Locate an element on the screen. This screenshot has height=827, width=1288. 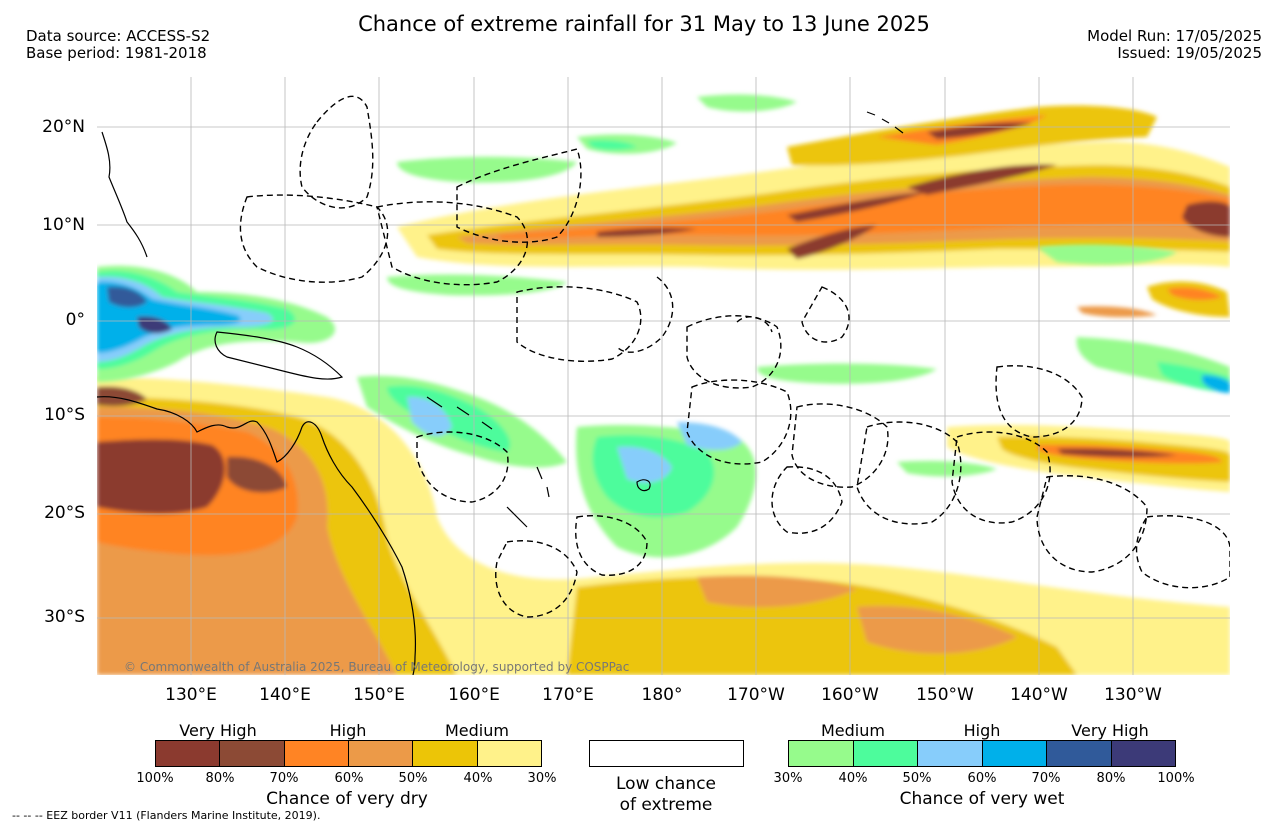
lon-label-130e: 130°E is located at coordinates (191, 695).